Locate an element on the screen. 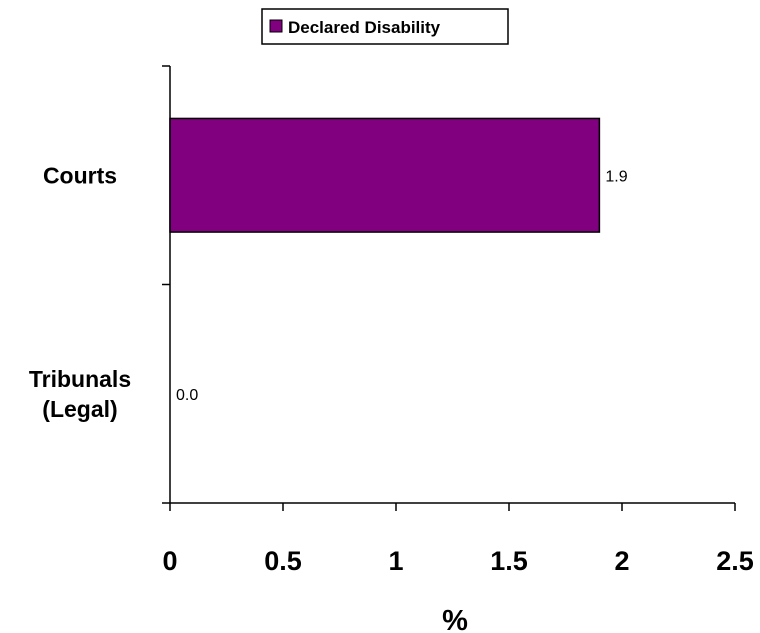  legend-box is located at coordinates (385, 26).